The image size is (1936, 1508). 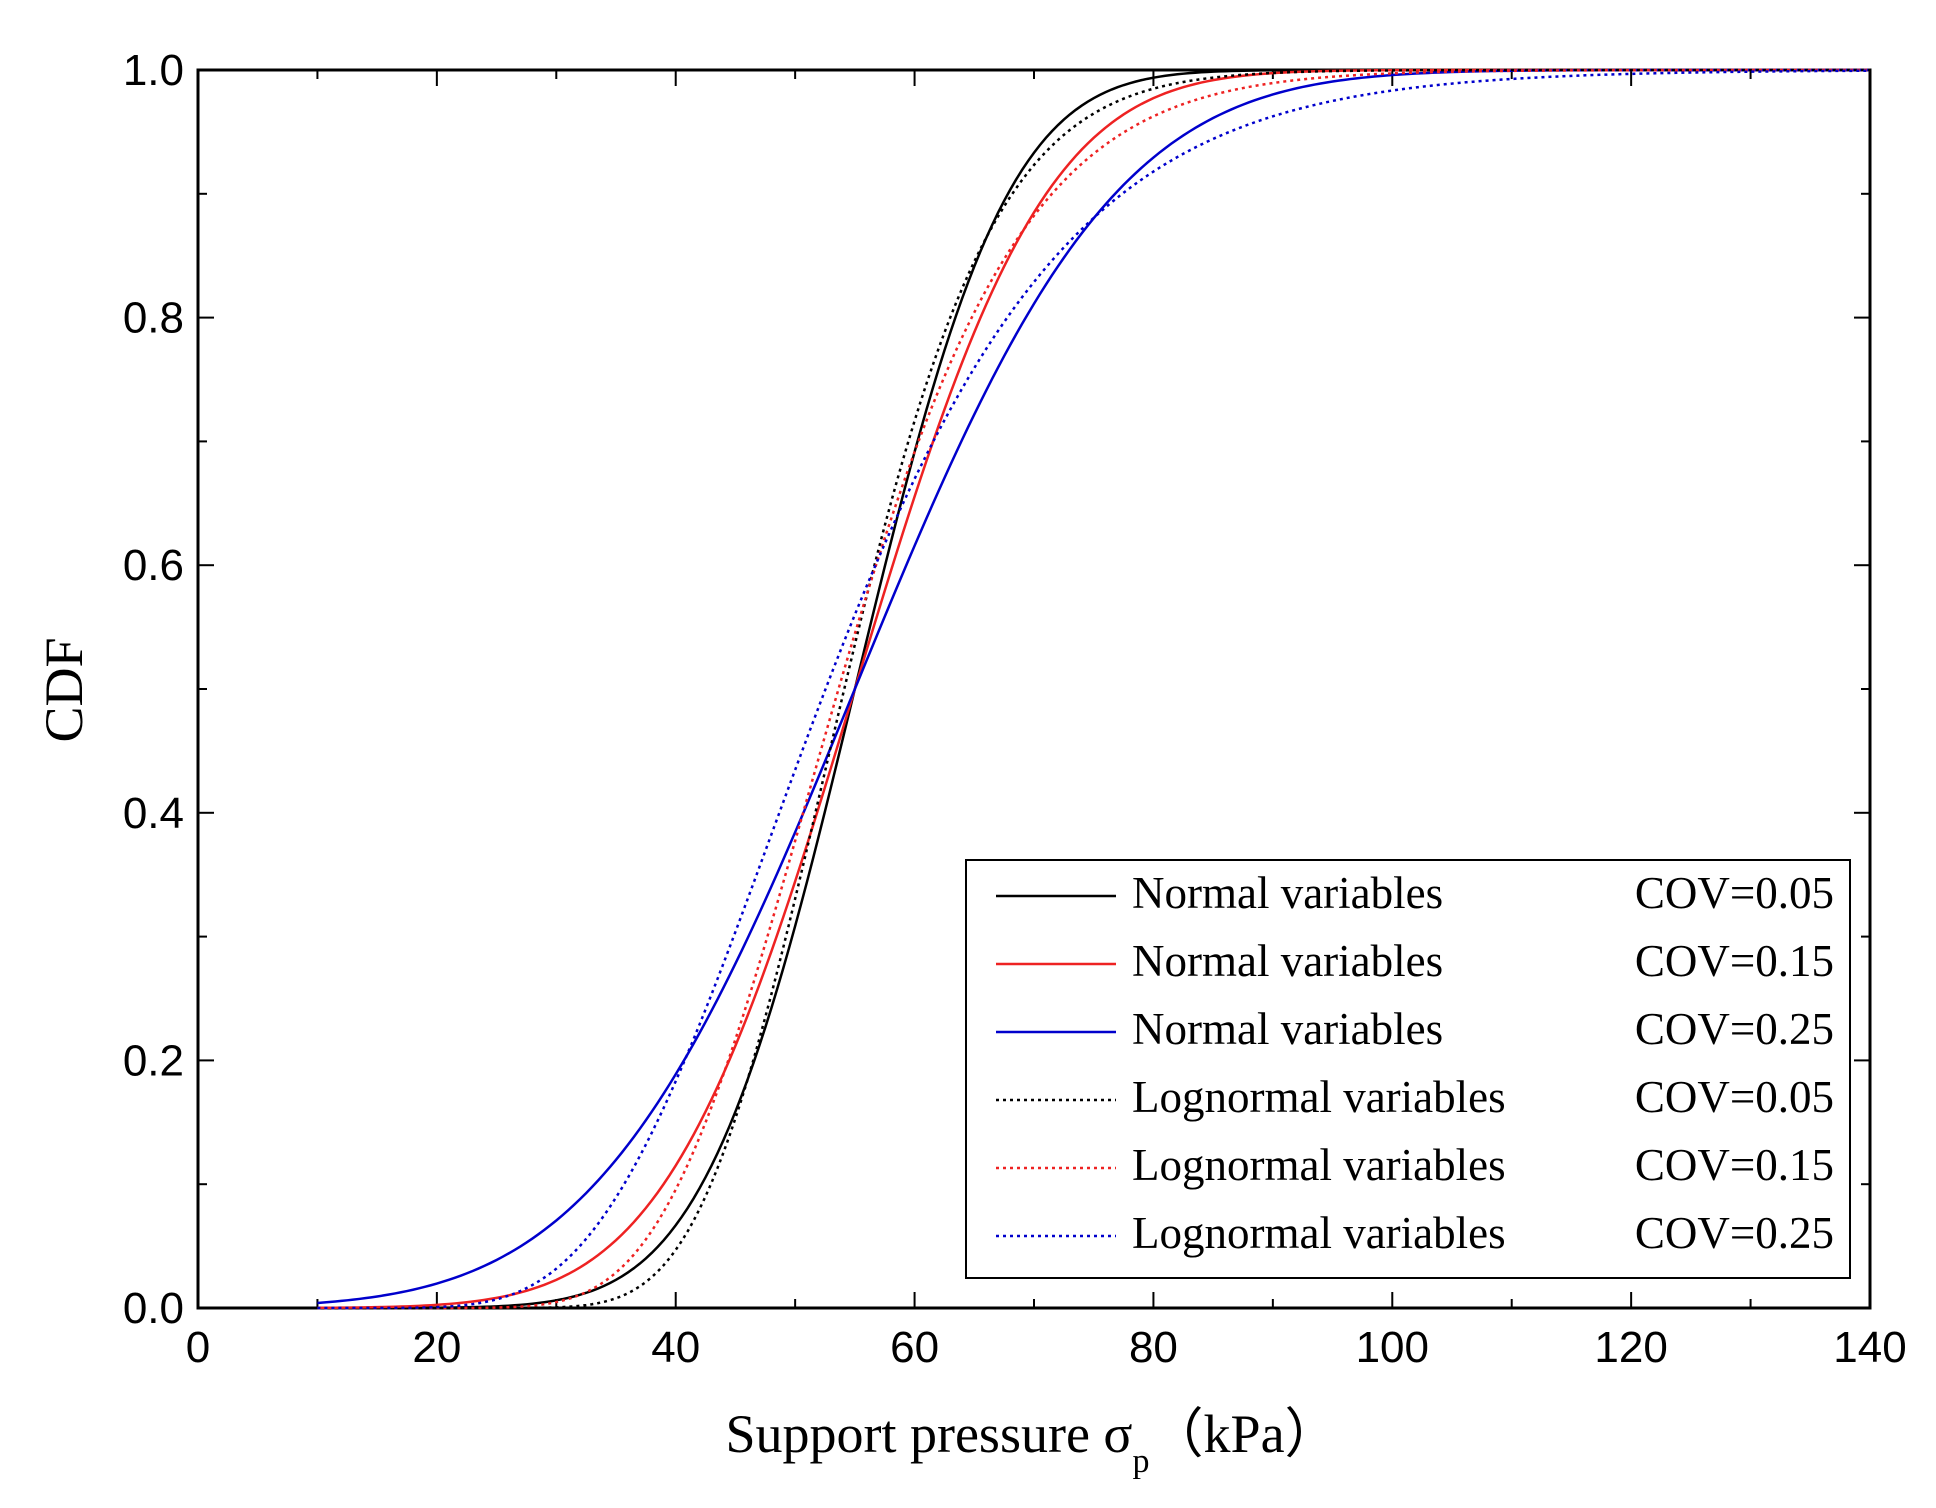 I want to click on y-tick-label: 0.8, so click(x=153, y=318).